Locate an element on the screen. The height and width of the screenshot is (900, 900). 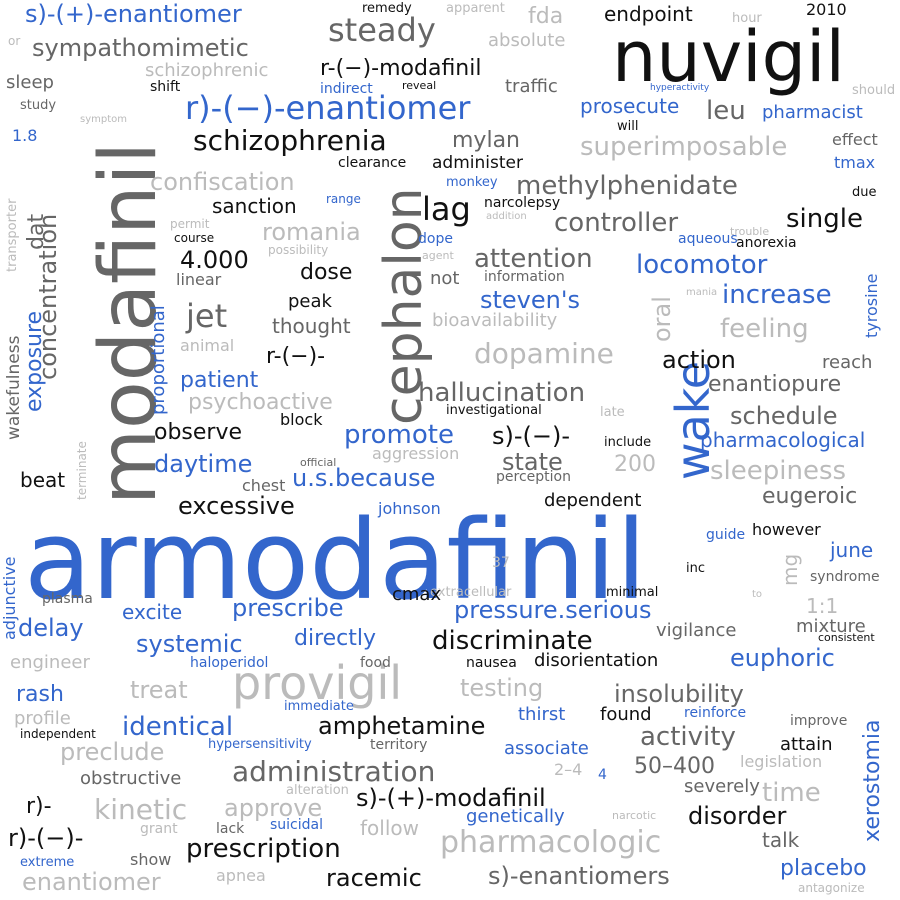
word-provigil: provigil is located at coordinates (317, 683).